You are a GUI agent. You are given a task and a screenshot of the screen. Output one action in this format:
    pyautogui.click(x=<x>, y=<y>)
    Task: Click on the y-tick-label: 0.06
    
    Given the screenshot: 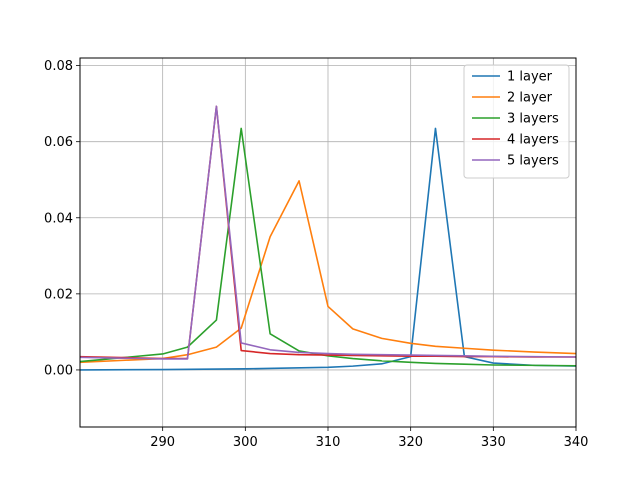 What is the action you would take?
    pyautogui.click(x=58, y=142)
    